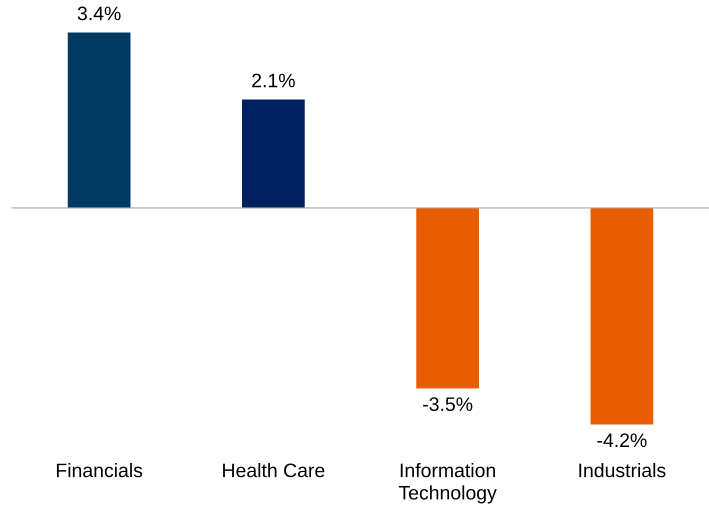 This screenshot has width=709, height=506. What do you see at coordinates (622, 470) in the screenshot?
I see `x-tick-label: Industrials` at bounding box center [622, 470].